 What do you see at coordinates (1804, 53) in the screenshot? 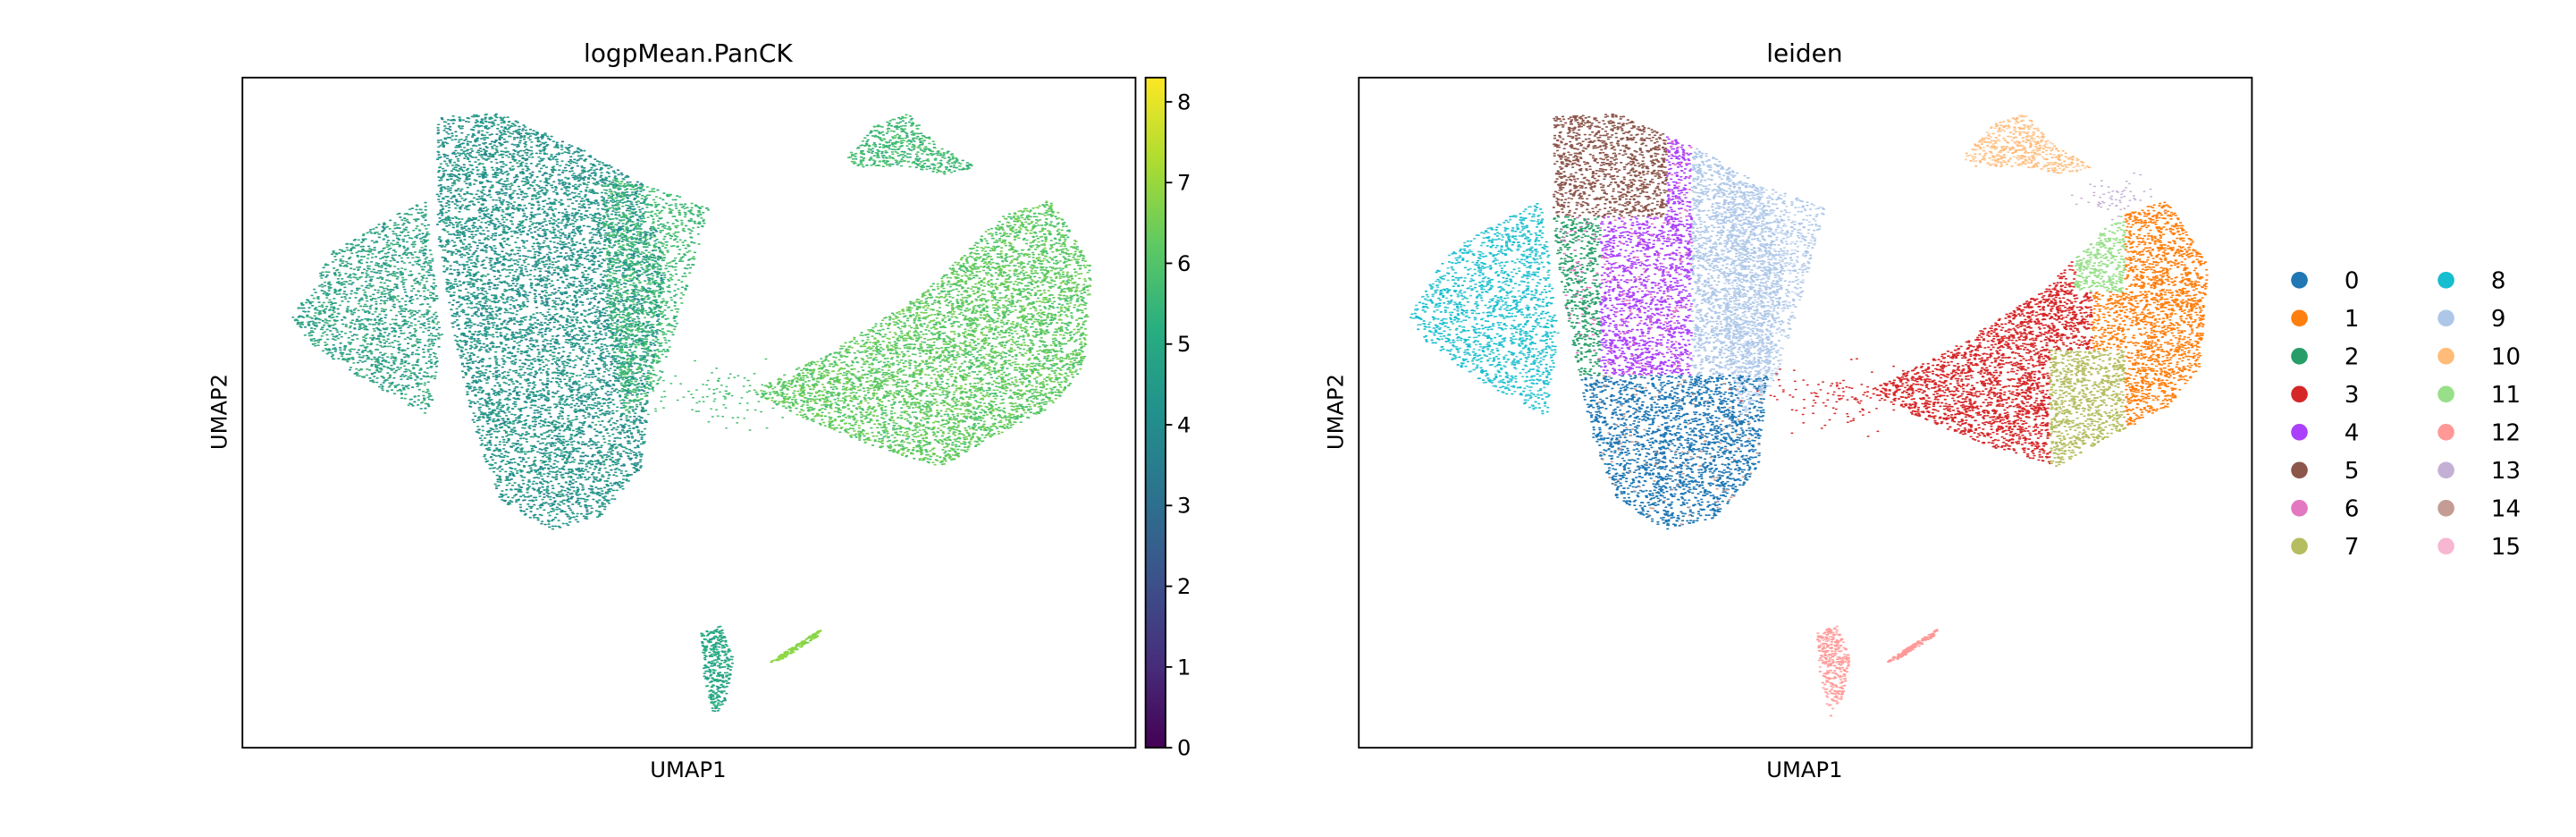
I see `leiden-title: leiden` at bounding box center [1804, 53].